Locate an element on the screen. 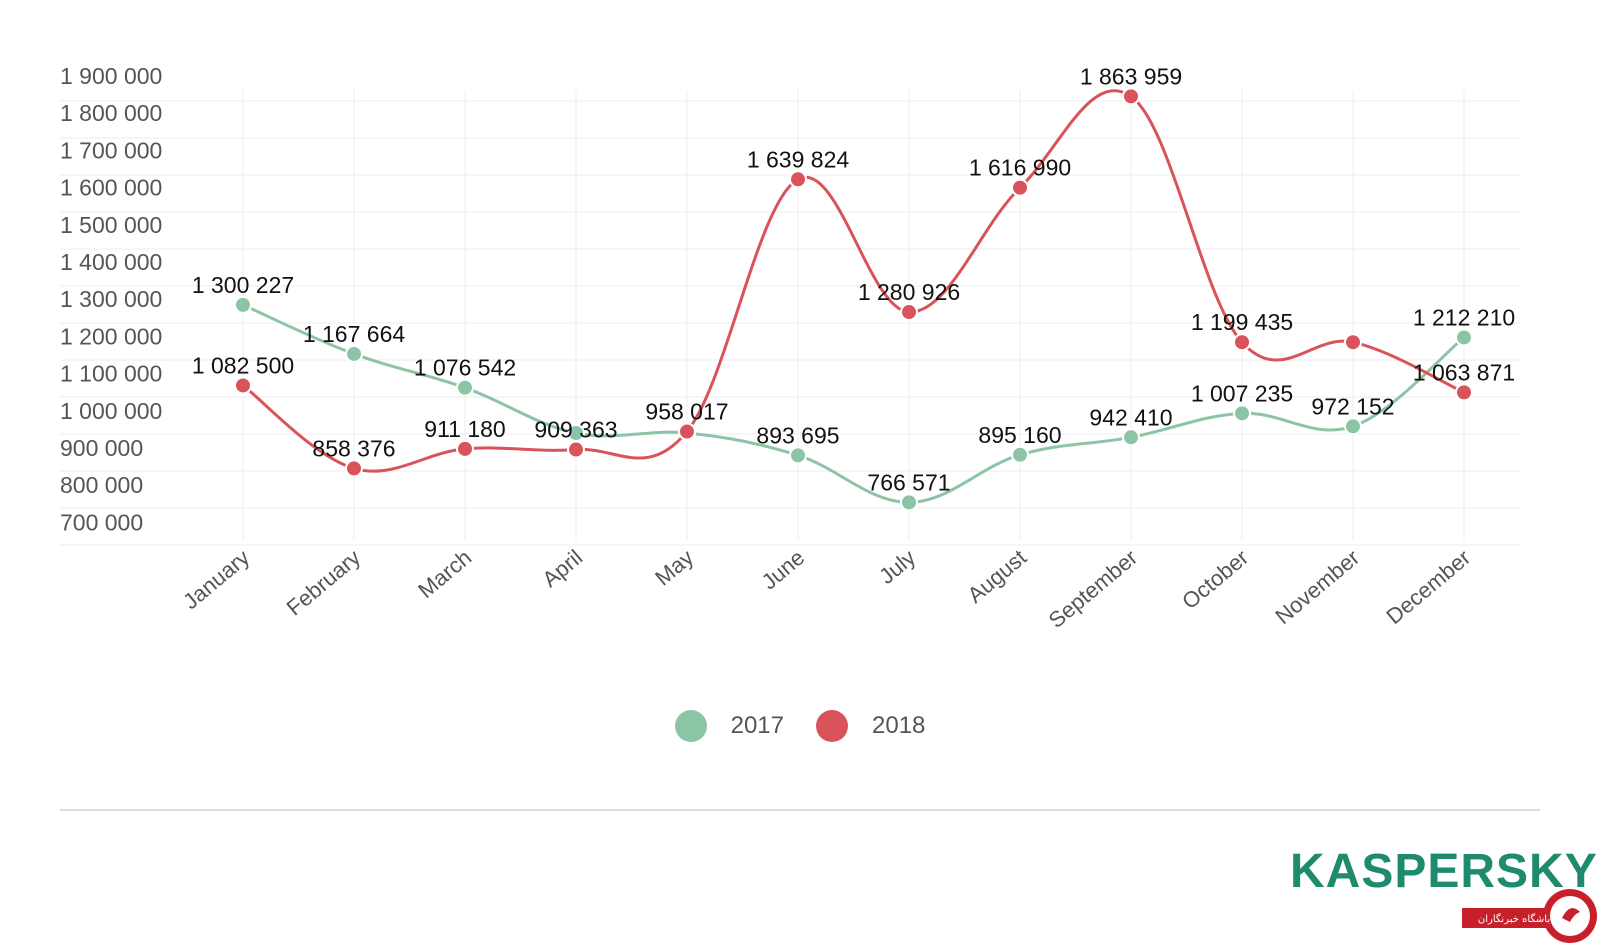 The image size is (1600, 944). legend-item-2018: 2018 is located at coordinates (870, 726).